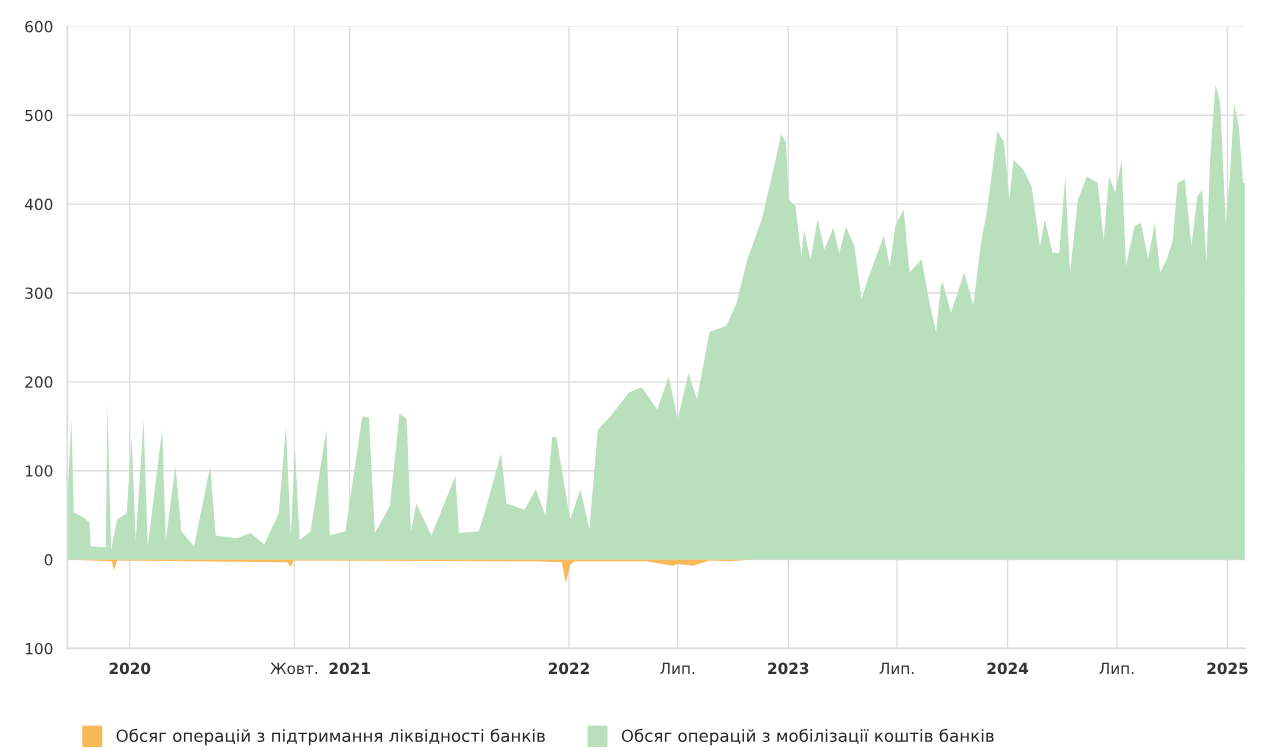  I want to click on y-tick-label: 0, so click(48, 560).